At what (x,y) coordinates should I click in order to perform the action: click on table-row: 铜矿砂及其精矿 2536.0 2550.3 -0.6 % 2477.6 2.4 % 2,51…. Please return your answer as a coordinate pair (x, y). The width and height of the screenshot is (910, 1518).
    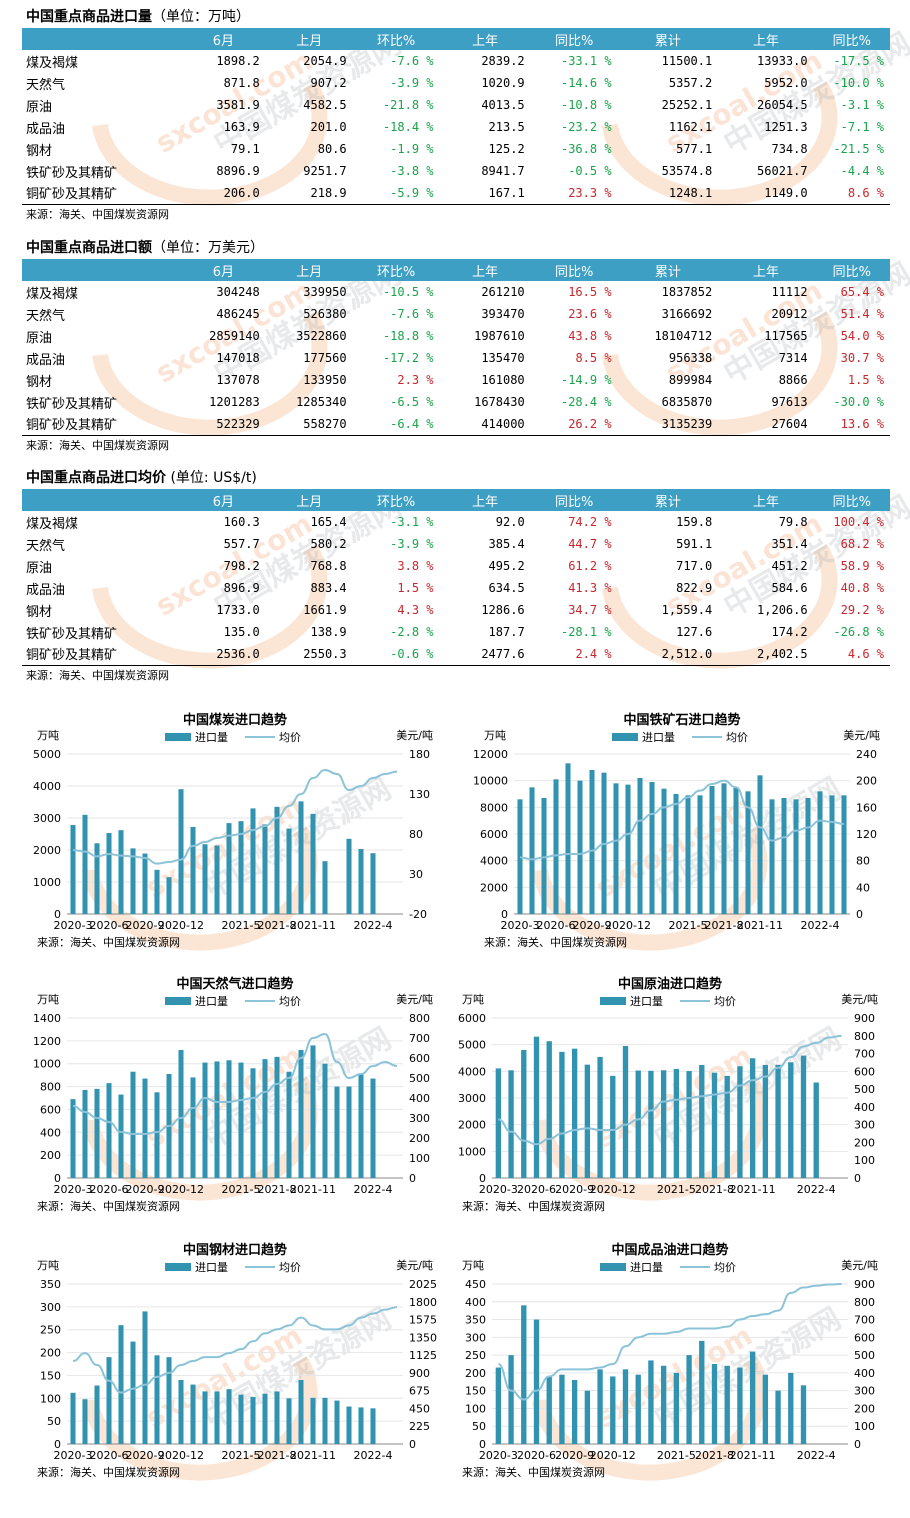
    Looking at the image, I should click on (456, 654).